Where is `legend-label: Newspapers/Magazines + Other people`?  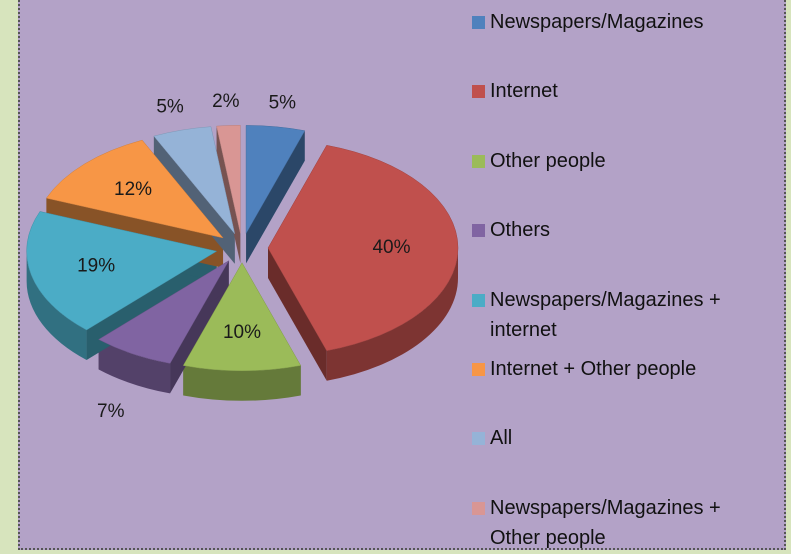
legend-label: Newspapers/Magazines + Other people is located at coordinates (605, 522).